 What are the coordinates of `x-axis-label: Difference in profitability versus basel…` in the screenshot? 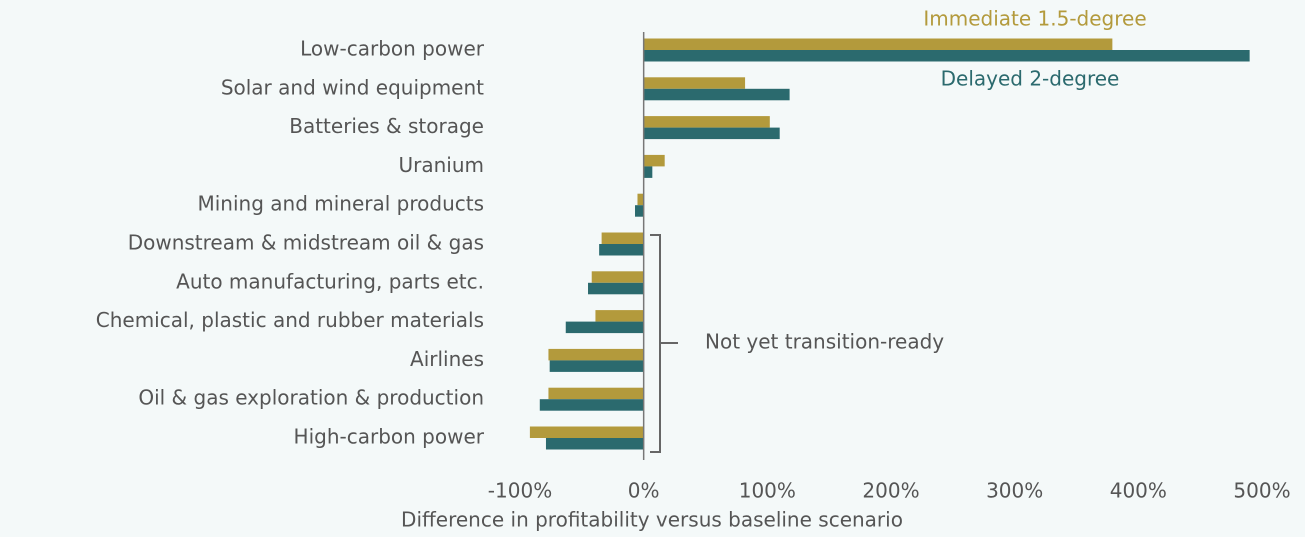 It's located at (652, 520).